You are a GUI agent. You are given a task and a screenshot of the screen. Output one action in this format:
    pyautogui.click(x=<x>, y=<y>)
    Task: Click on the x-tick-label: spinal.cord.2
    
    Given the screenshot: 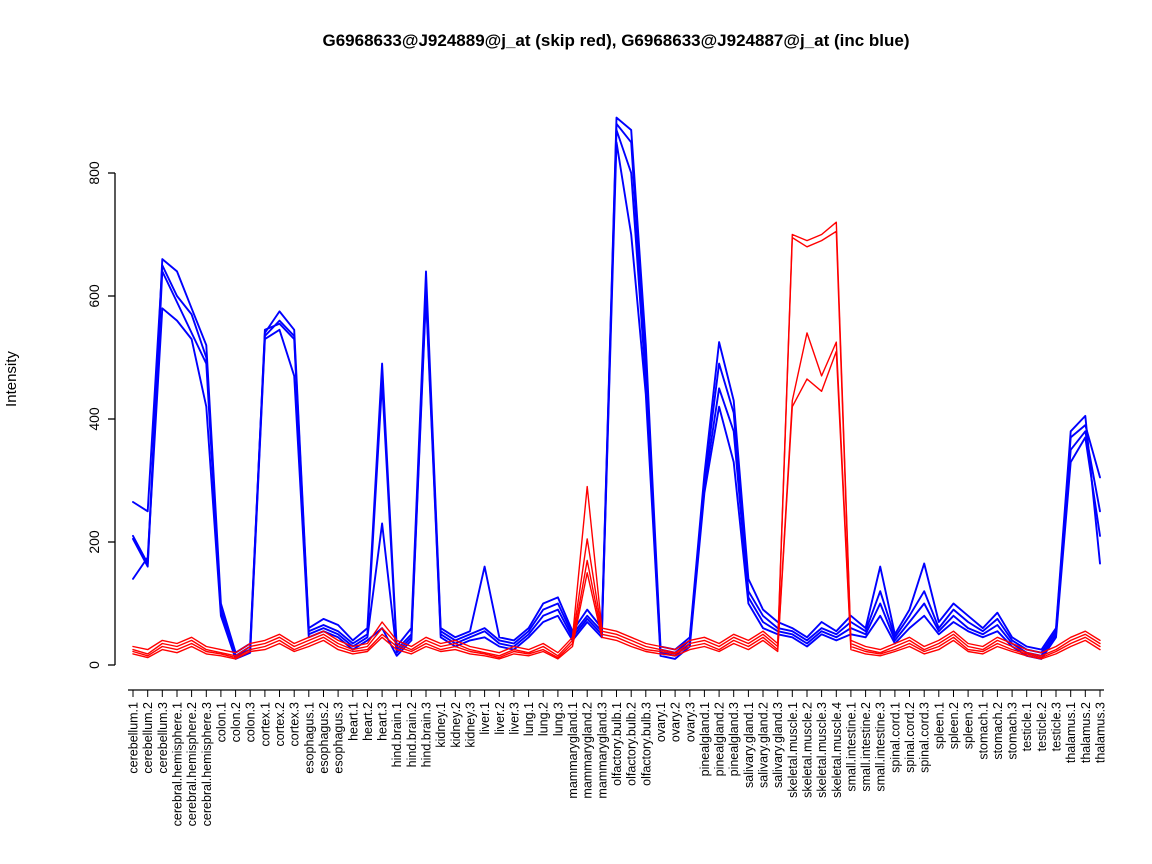 What is the action you would take?
    pyautogui.click(x=910, y=737)
    